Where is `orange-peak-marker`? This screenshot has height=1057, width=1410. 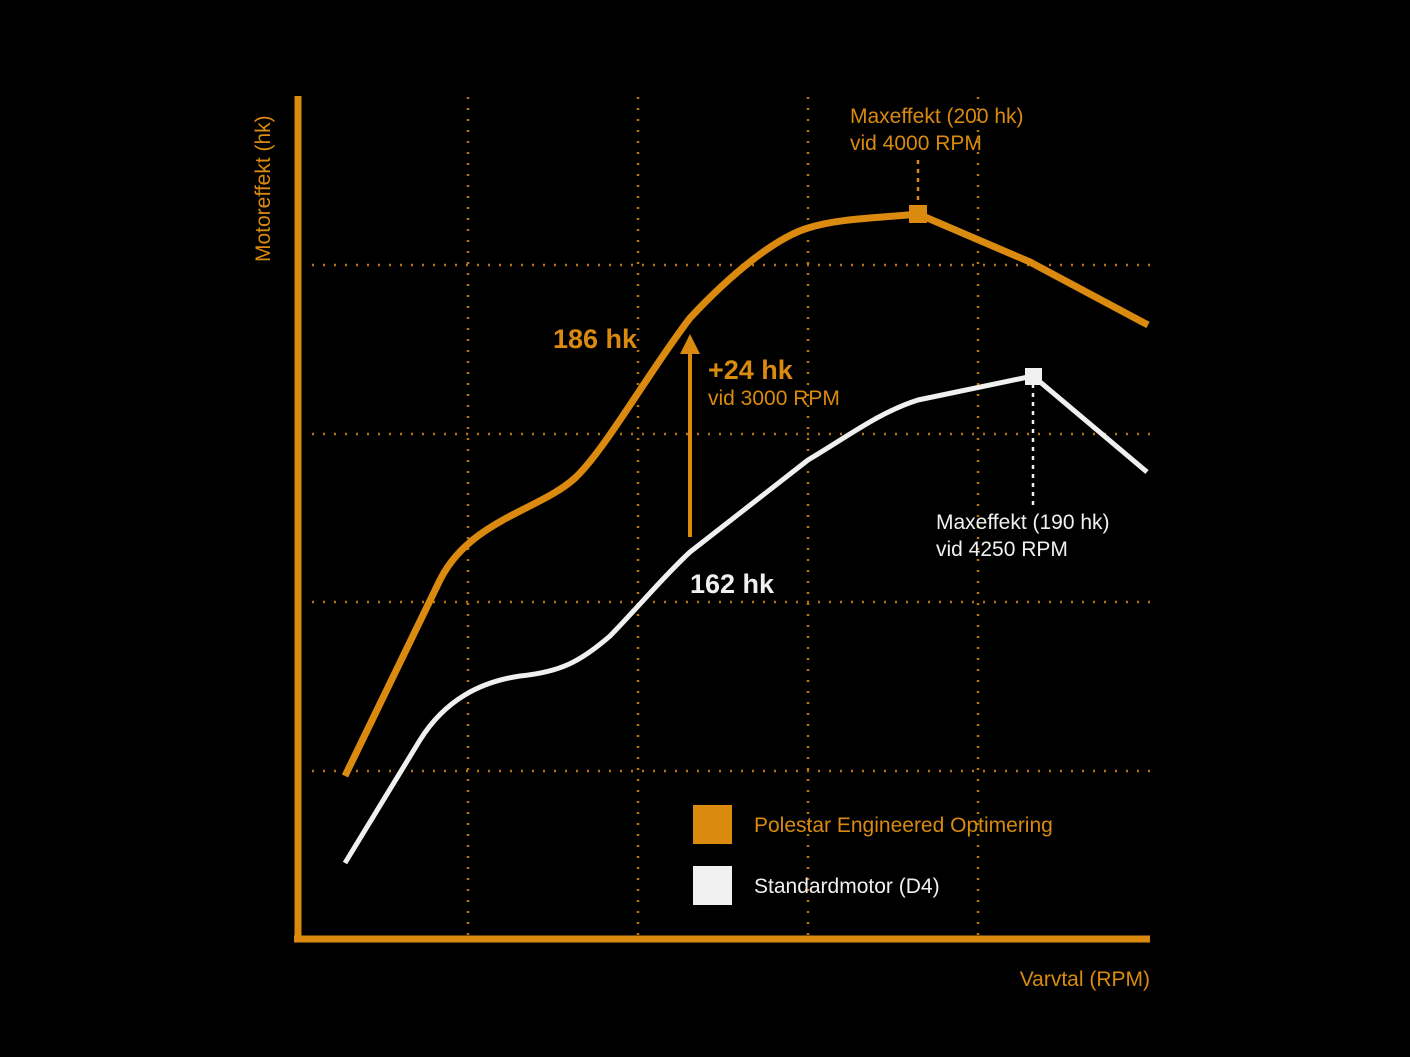
orange-peak-marker is located at coordinates (918, 214).